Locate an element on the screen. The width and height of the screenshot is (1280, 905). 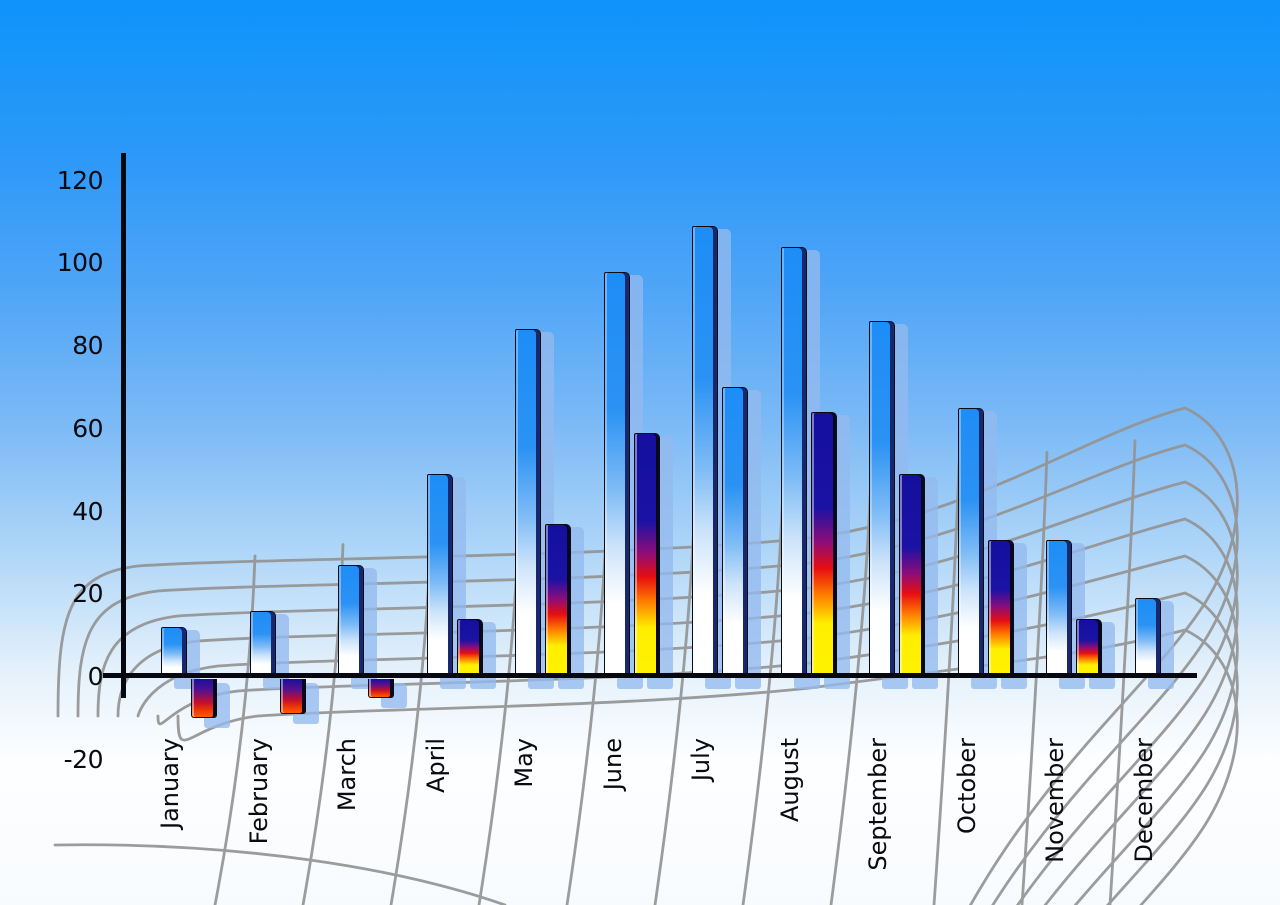
x-label-may: May is located at coordinates (524, 763).